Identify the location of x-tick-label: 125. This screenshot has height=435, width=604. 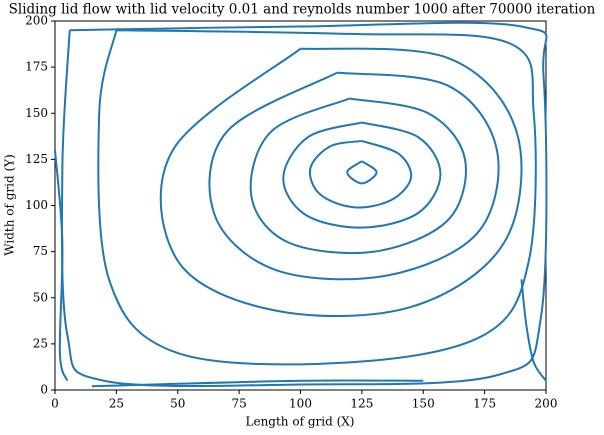
(361, 404).